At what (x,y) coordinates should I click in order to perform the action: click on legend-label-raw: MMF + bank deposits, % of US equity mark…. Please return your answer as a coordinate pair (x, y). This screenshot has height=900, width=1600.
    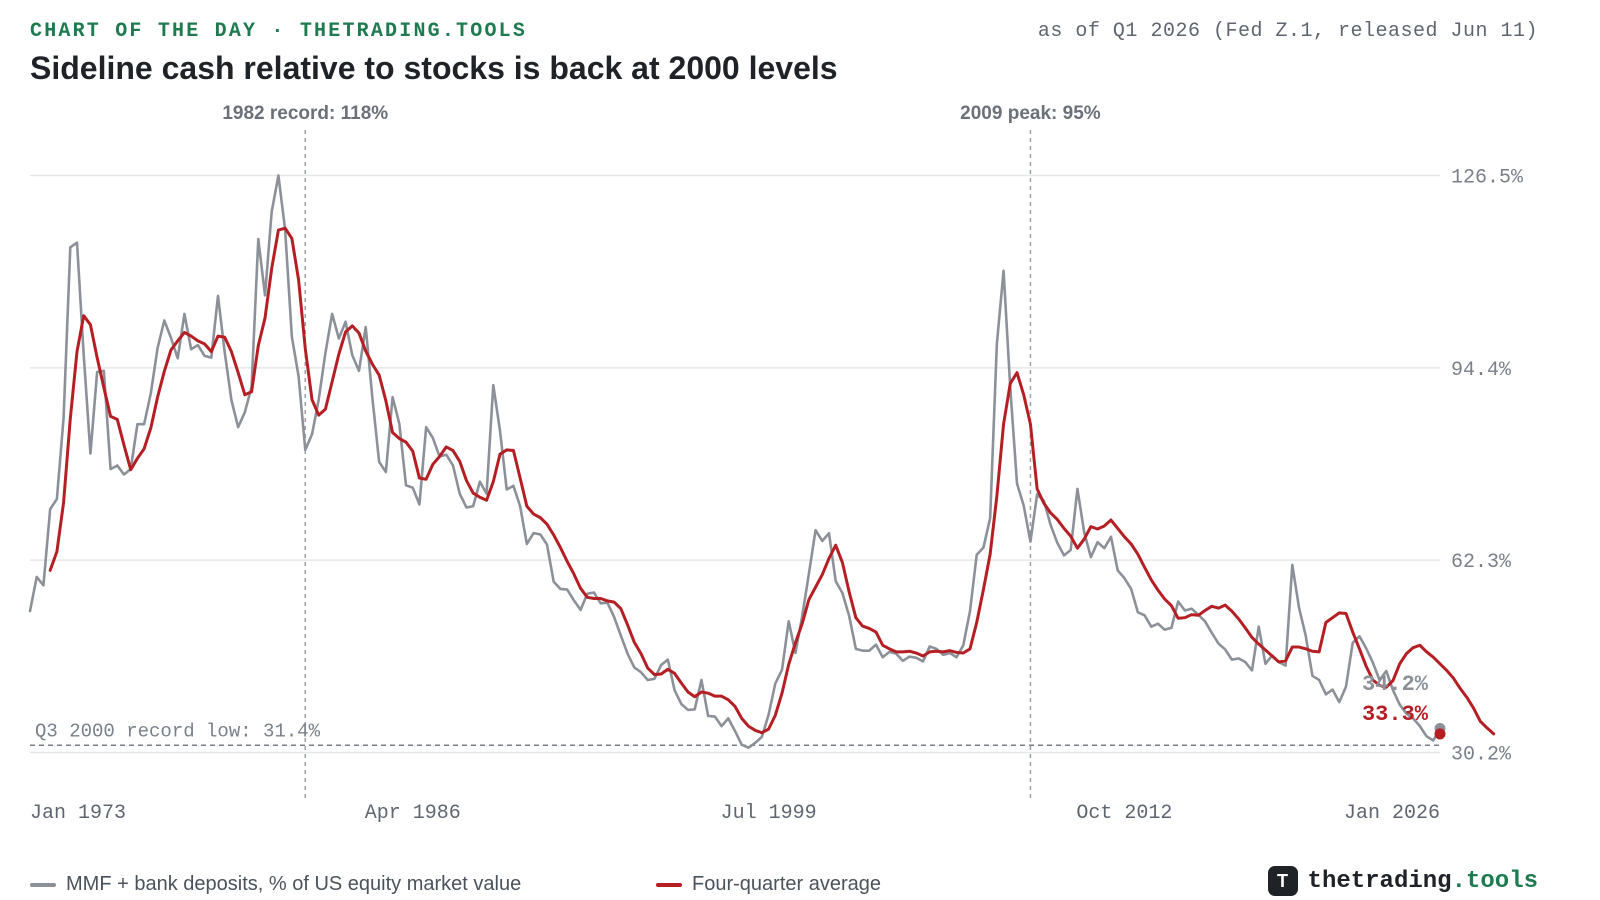
    Looking at the image, I should click on (294, 884).